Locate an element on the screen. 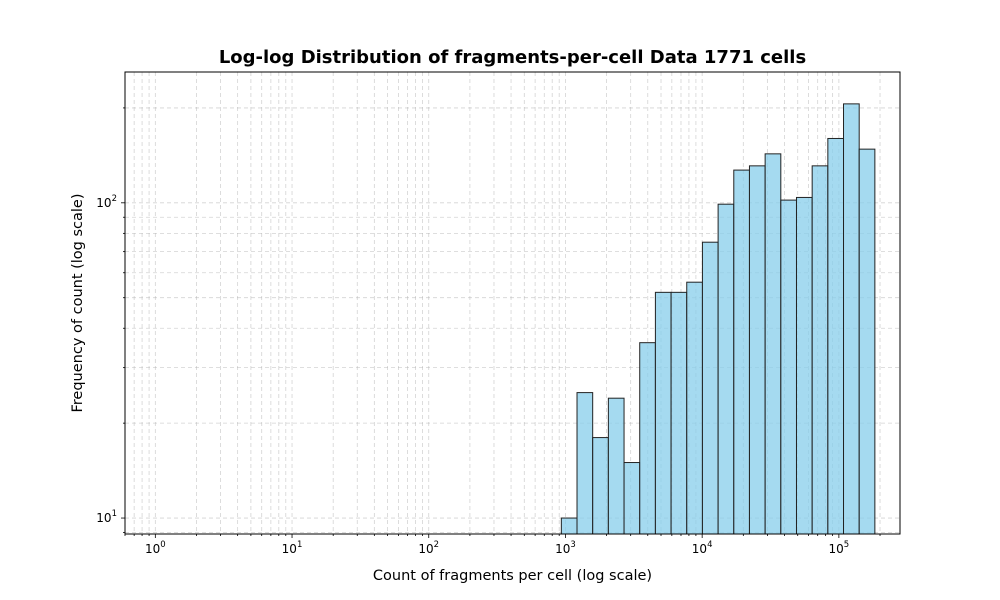 This screenshot has width=1000, height=600. x-tick-label: 10⁰ is located at coordinates (155, 548).